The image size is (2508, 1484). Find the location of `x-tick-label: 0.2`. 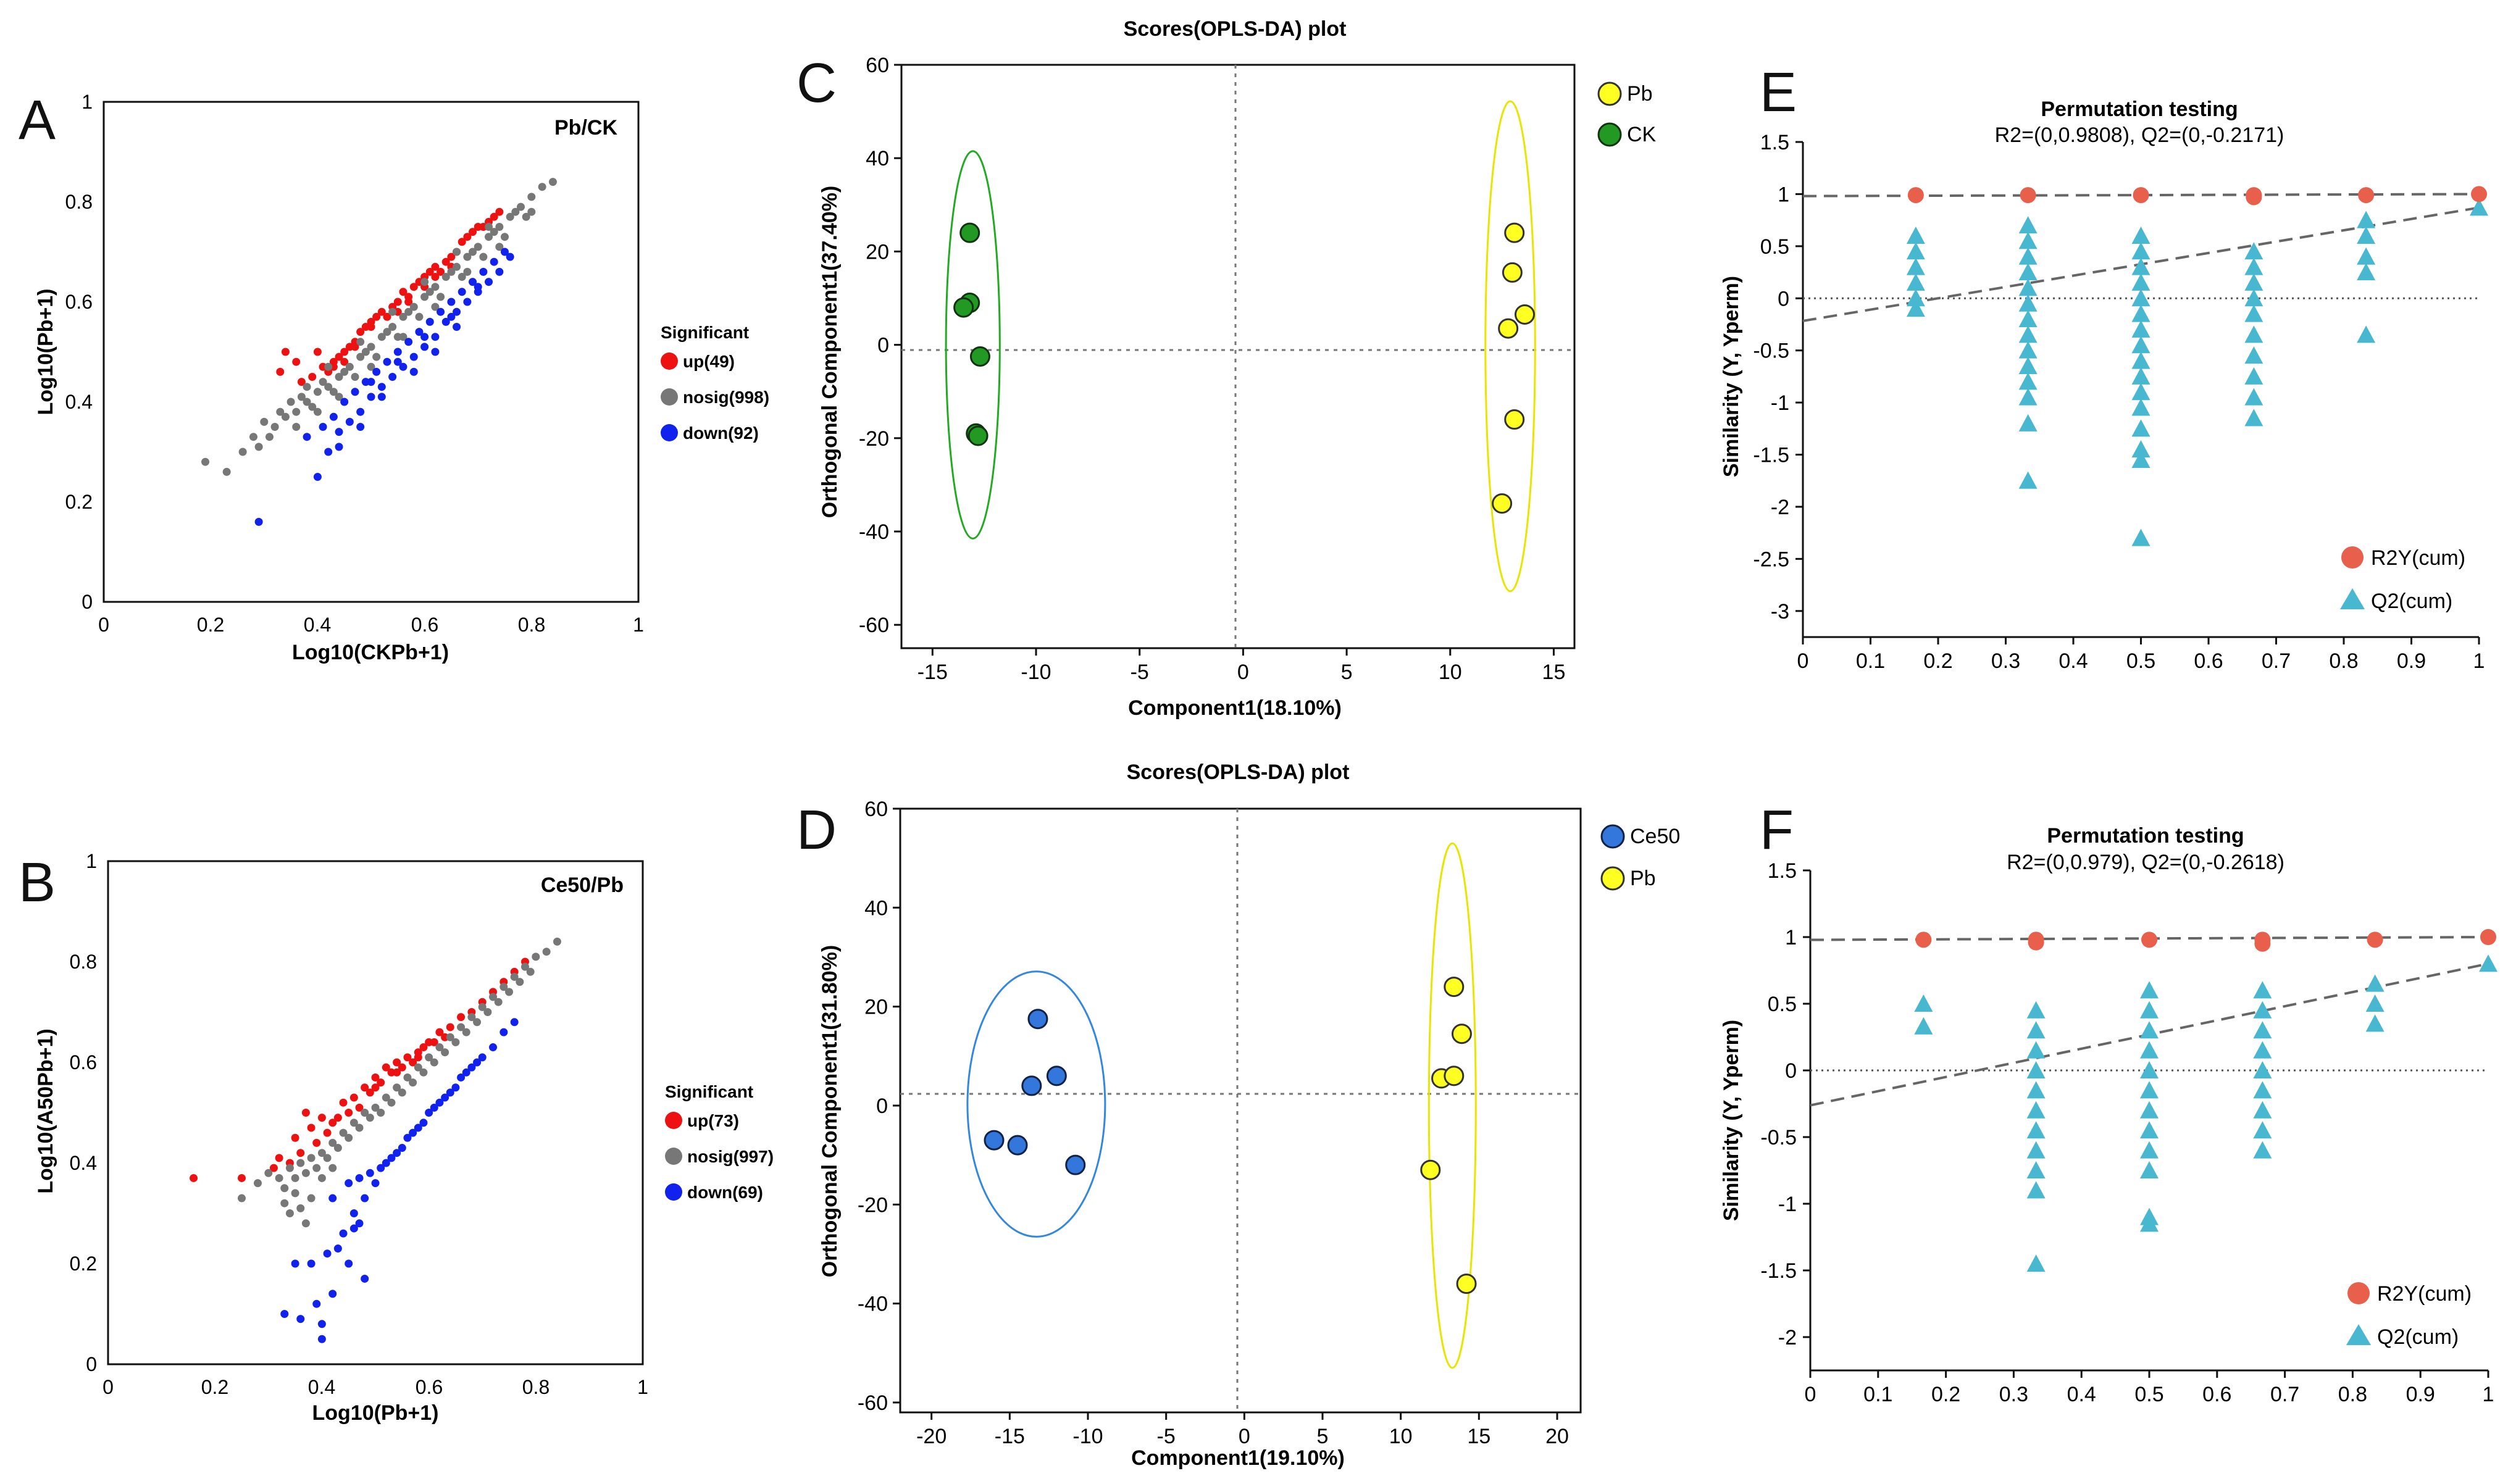

x-tick-label: 0.2 is located at coordinates (210, 625).